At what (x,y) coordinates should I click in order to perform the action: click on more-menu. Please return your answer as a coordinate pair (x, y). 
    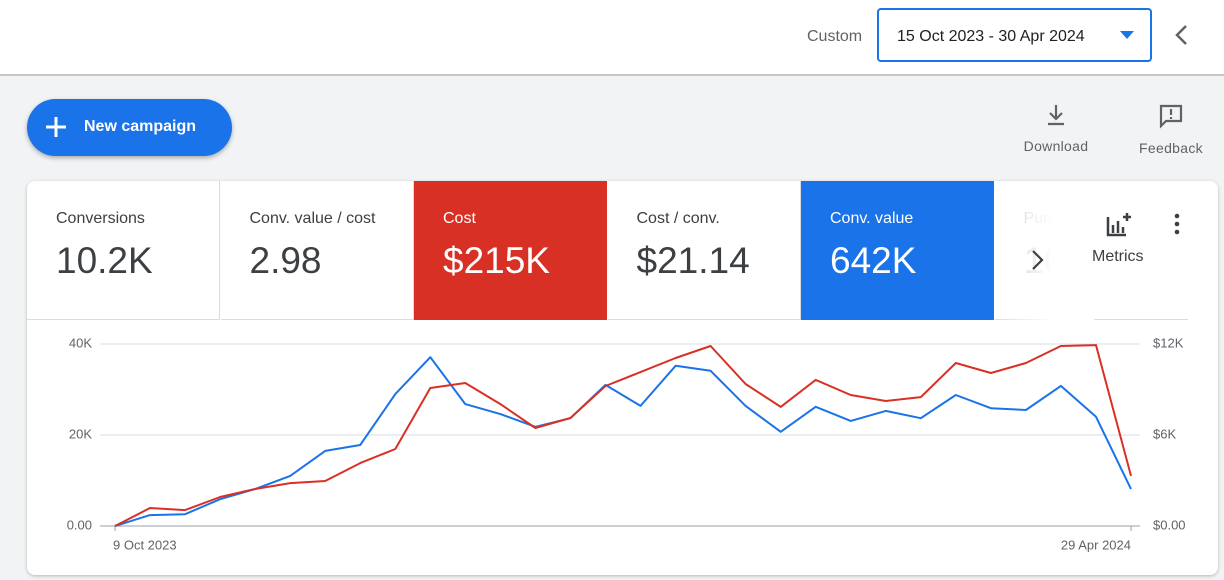
    Looking at the image, I should click on (1177, 224).